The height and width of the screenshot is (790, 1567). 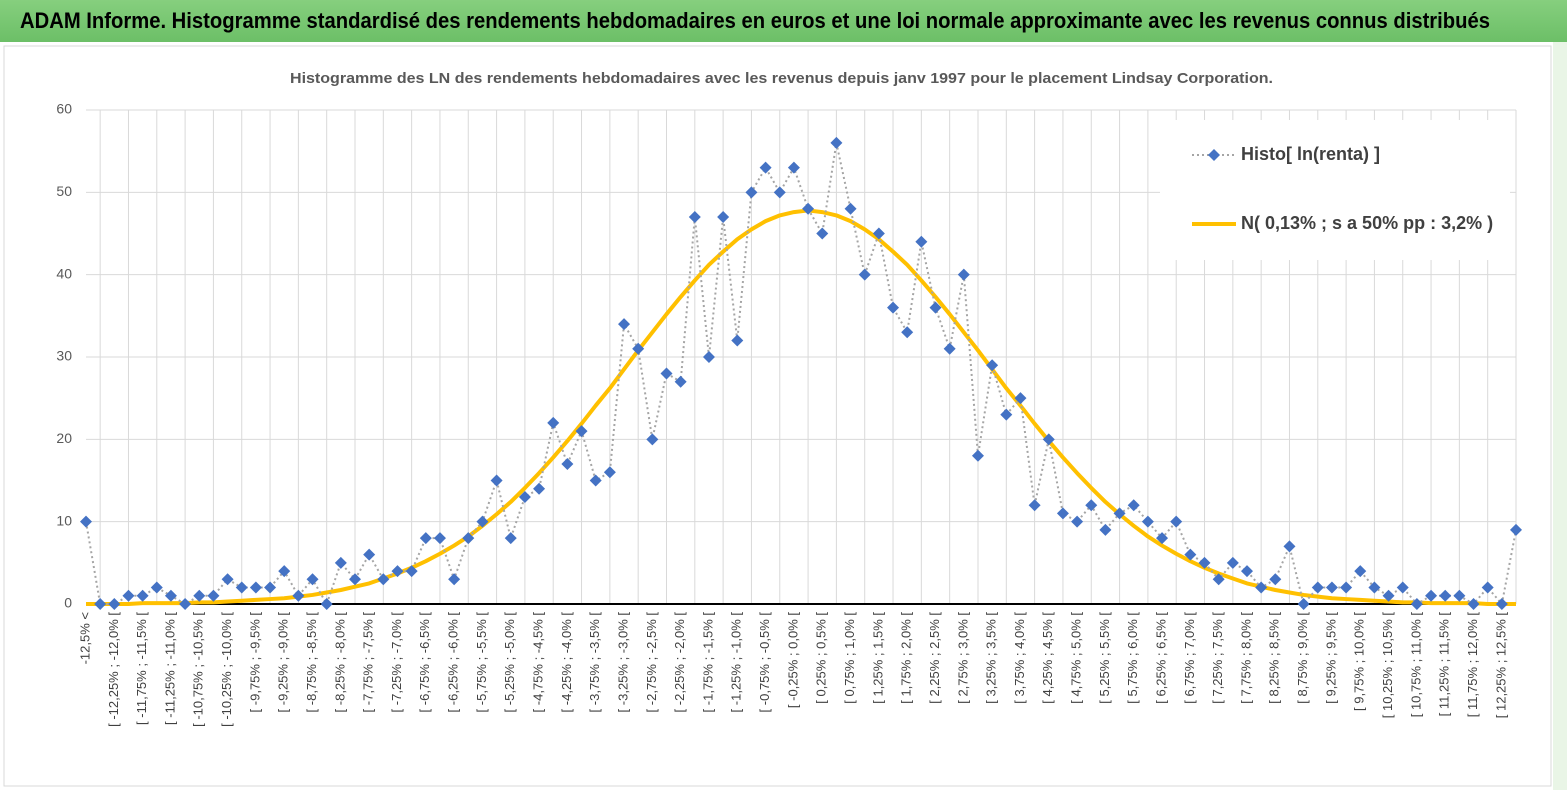 I want to click on x-tick-label: [ -11,25% ; -11,0% [, so click(x=169, y=668).